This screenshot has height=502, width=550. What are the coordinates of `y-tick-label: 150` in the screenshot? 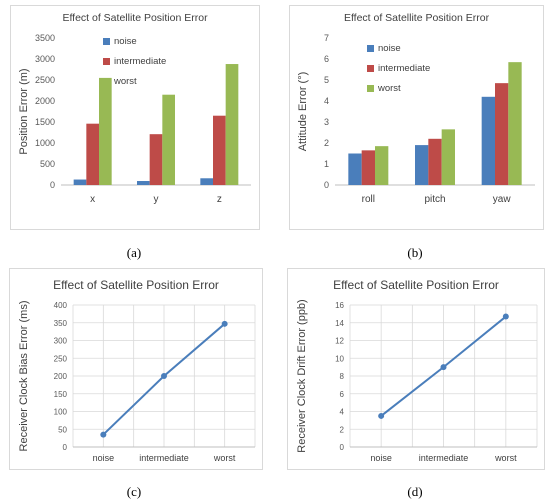 It's located at (61, 394).